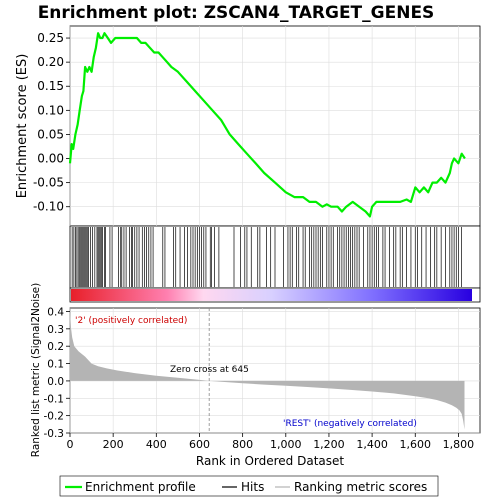  Describe the element at coordinates (113, 444) in the screenshot. I see `metric-xtick-label: 200` at that location.